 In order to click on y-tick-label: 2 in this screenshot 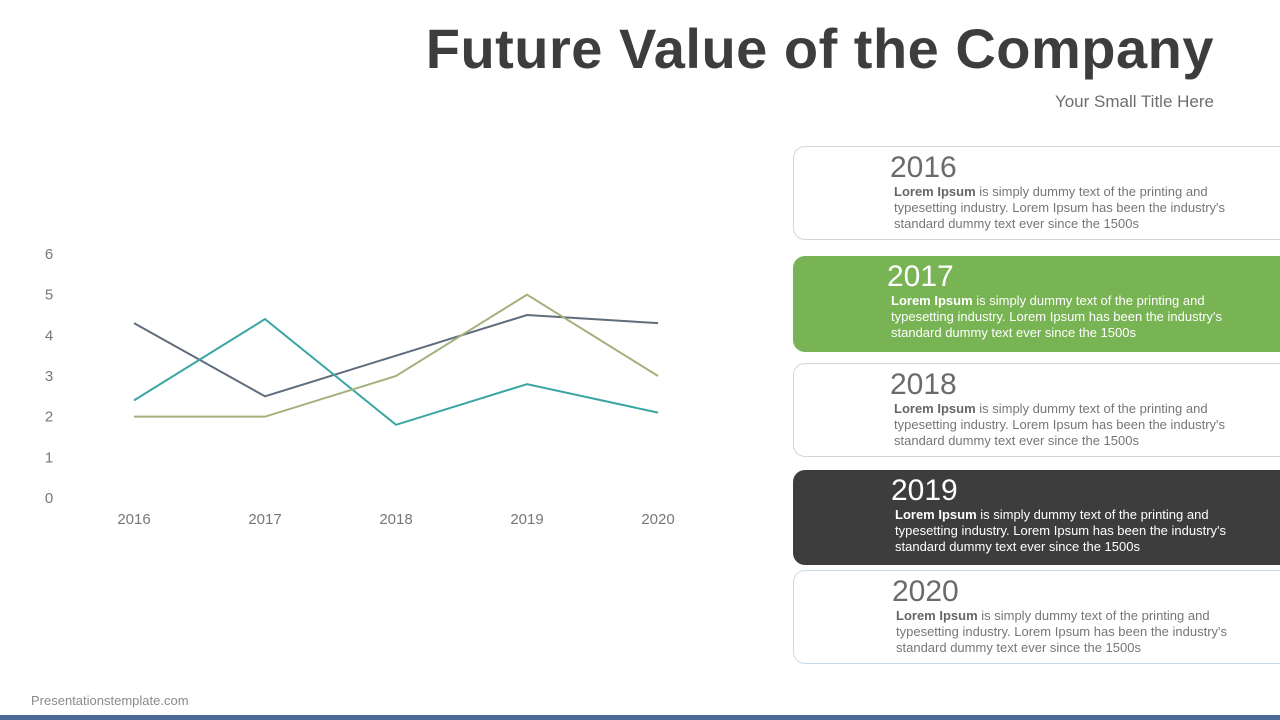, I will do `click(49, 417)`.